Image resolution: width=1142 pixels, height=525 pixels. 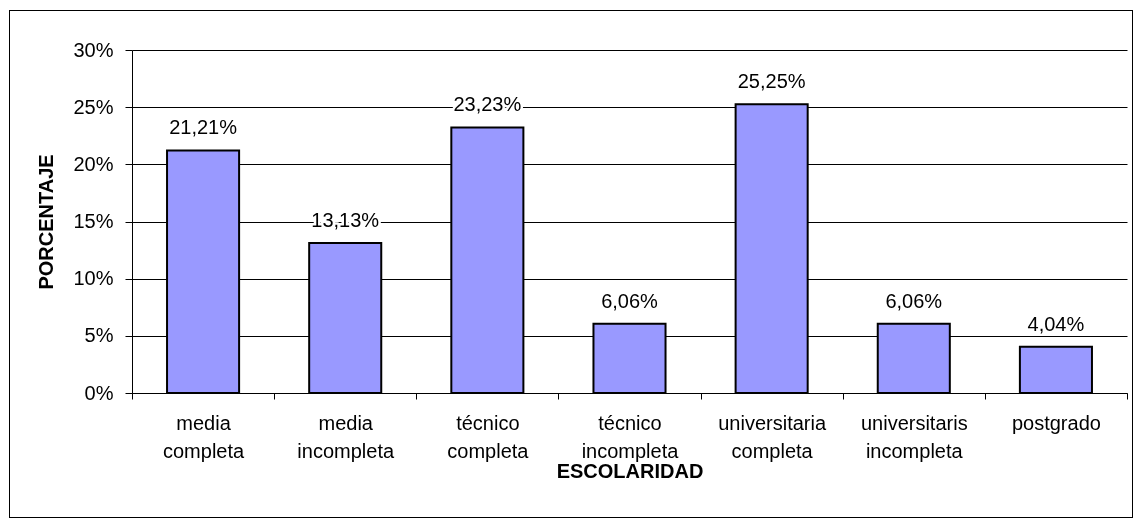 I want to click on y-tick-label: 15%, so click(x=93, y=221).